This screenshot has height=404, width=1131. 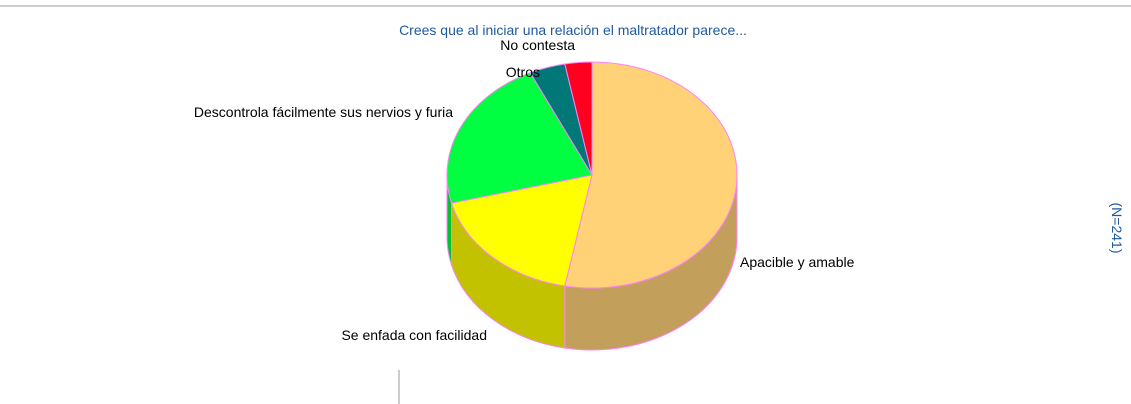 I want to click on slice-label: Apacible y amable, so click(x=797, y=262).